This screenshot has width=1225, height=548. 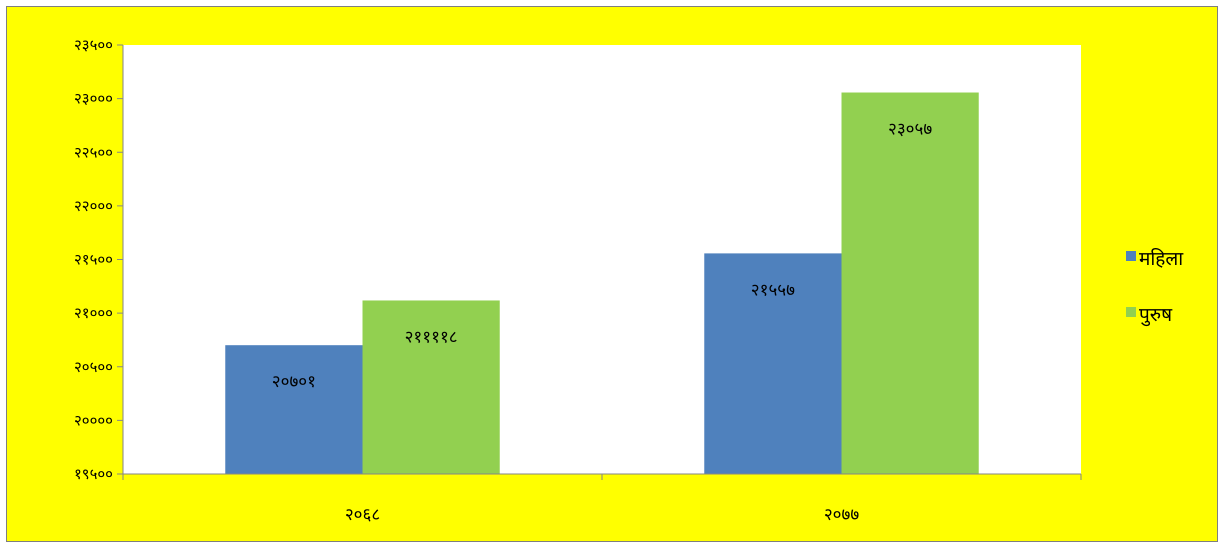 I want to click on x-category-label: २०७७, so click(x=842, y=515).